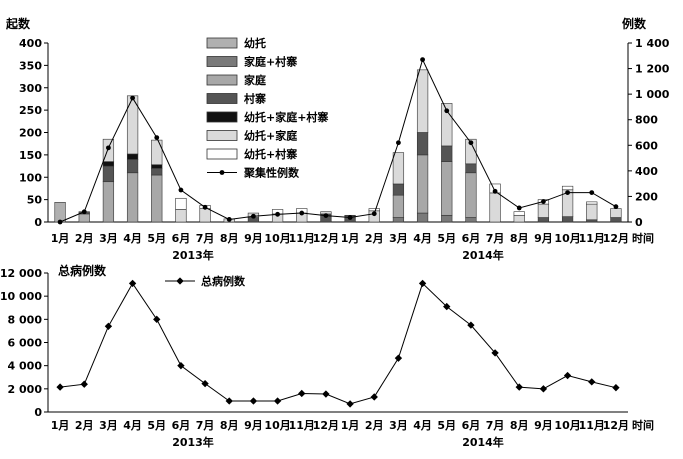 This screenshot has width=683, height=459. I want to click on bottom-year-label: 2014年, so click(483, 442).